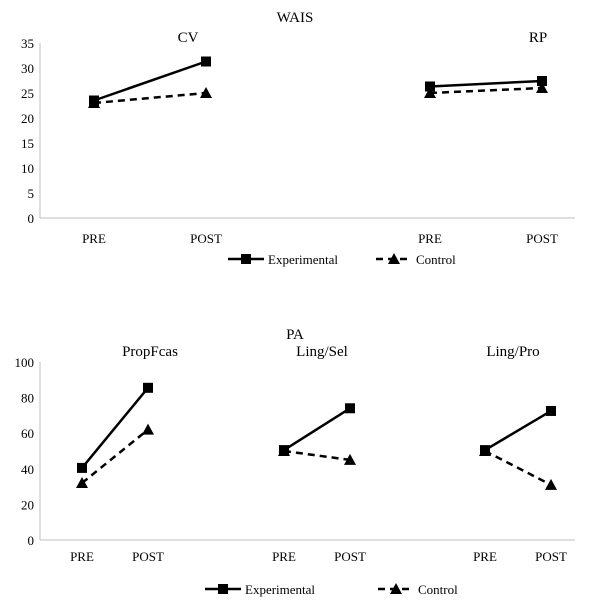 The height and width of the screenshot is (605, 591). I want to click on panel-label: CV, so click(188, 38).